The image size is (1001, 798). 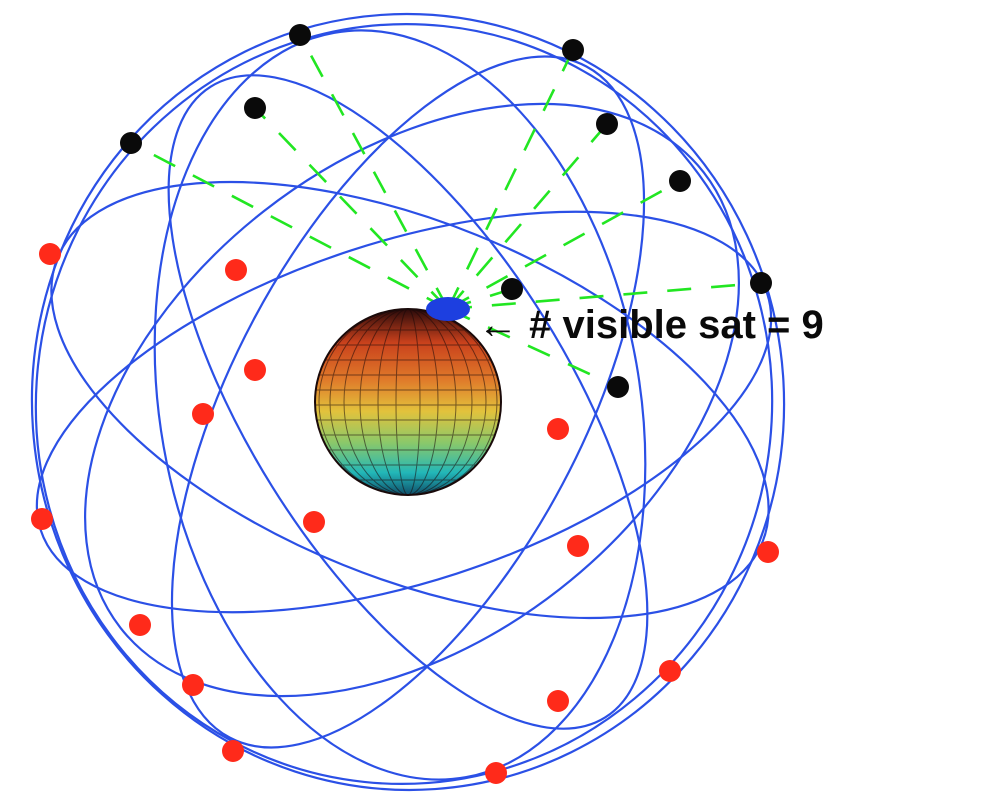 I want to click on visible-count-annotation: ← # visible sat = 9, so click(x=651, y=325).